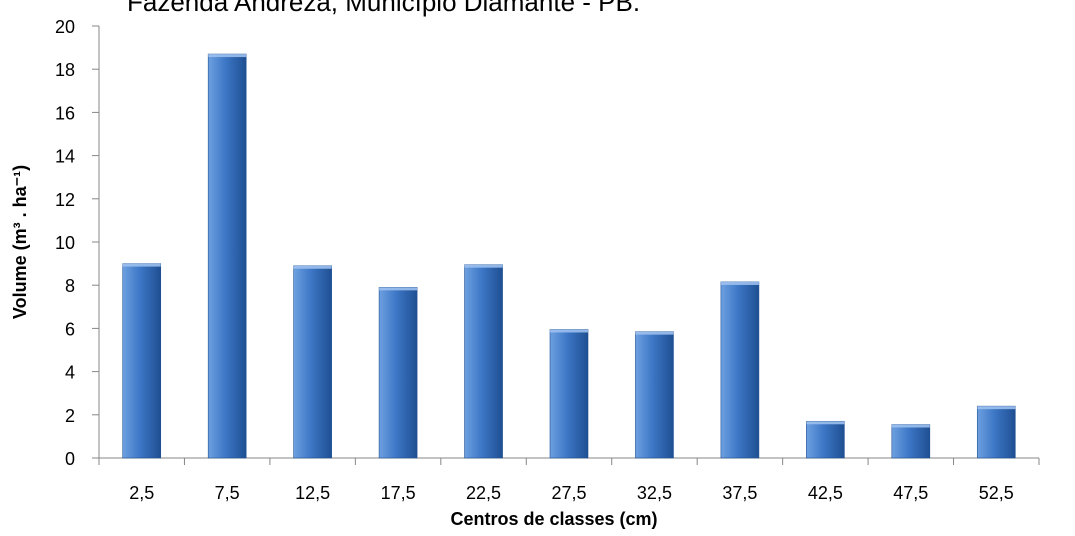 The height and width of the screenshot is (536, 1075). What do you see at coordinates (739, 493) in the screenshot?
I see `x-tick-label: 37,5` at bounding box center [739, 493].